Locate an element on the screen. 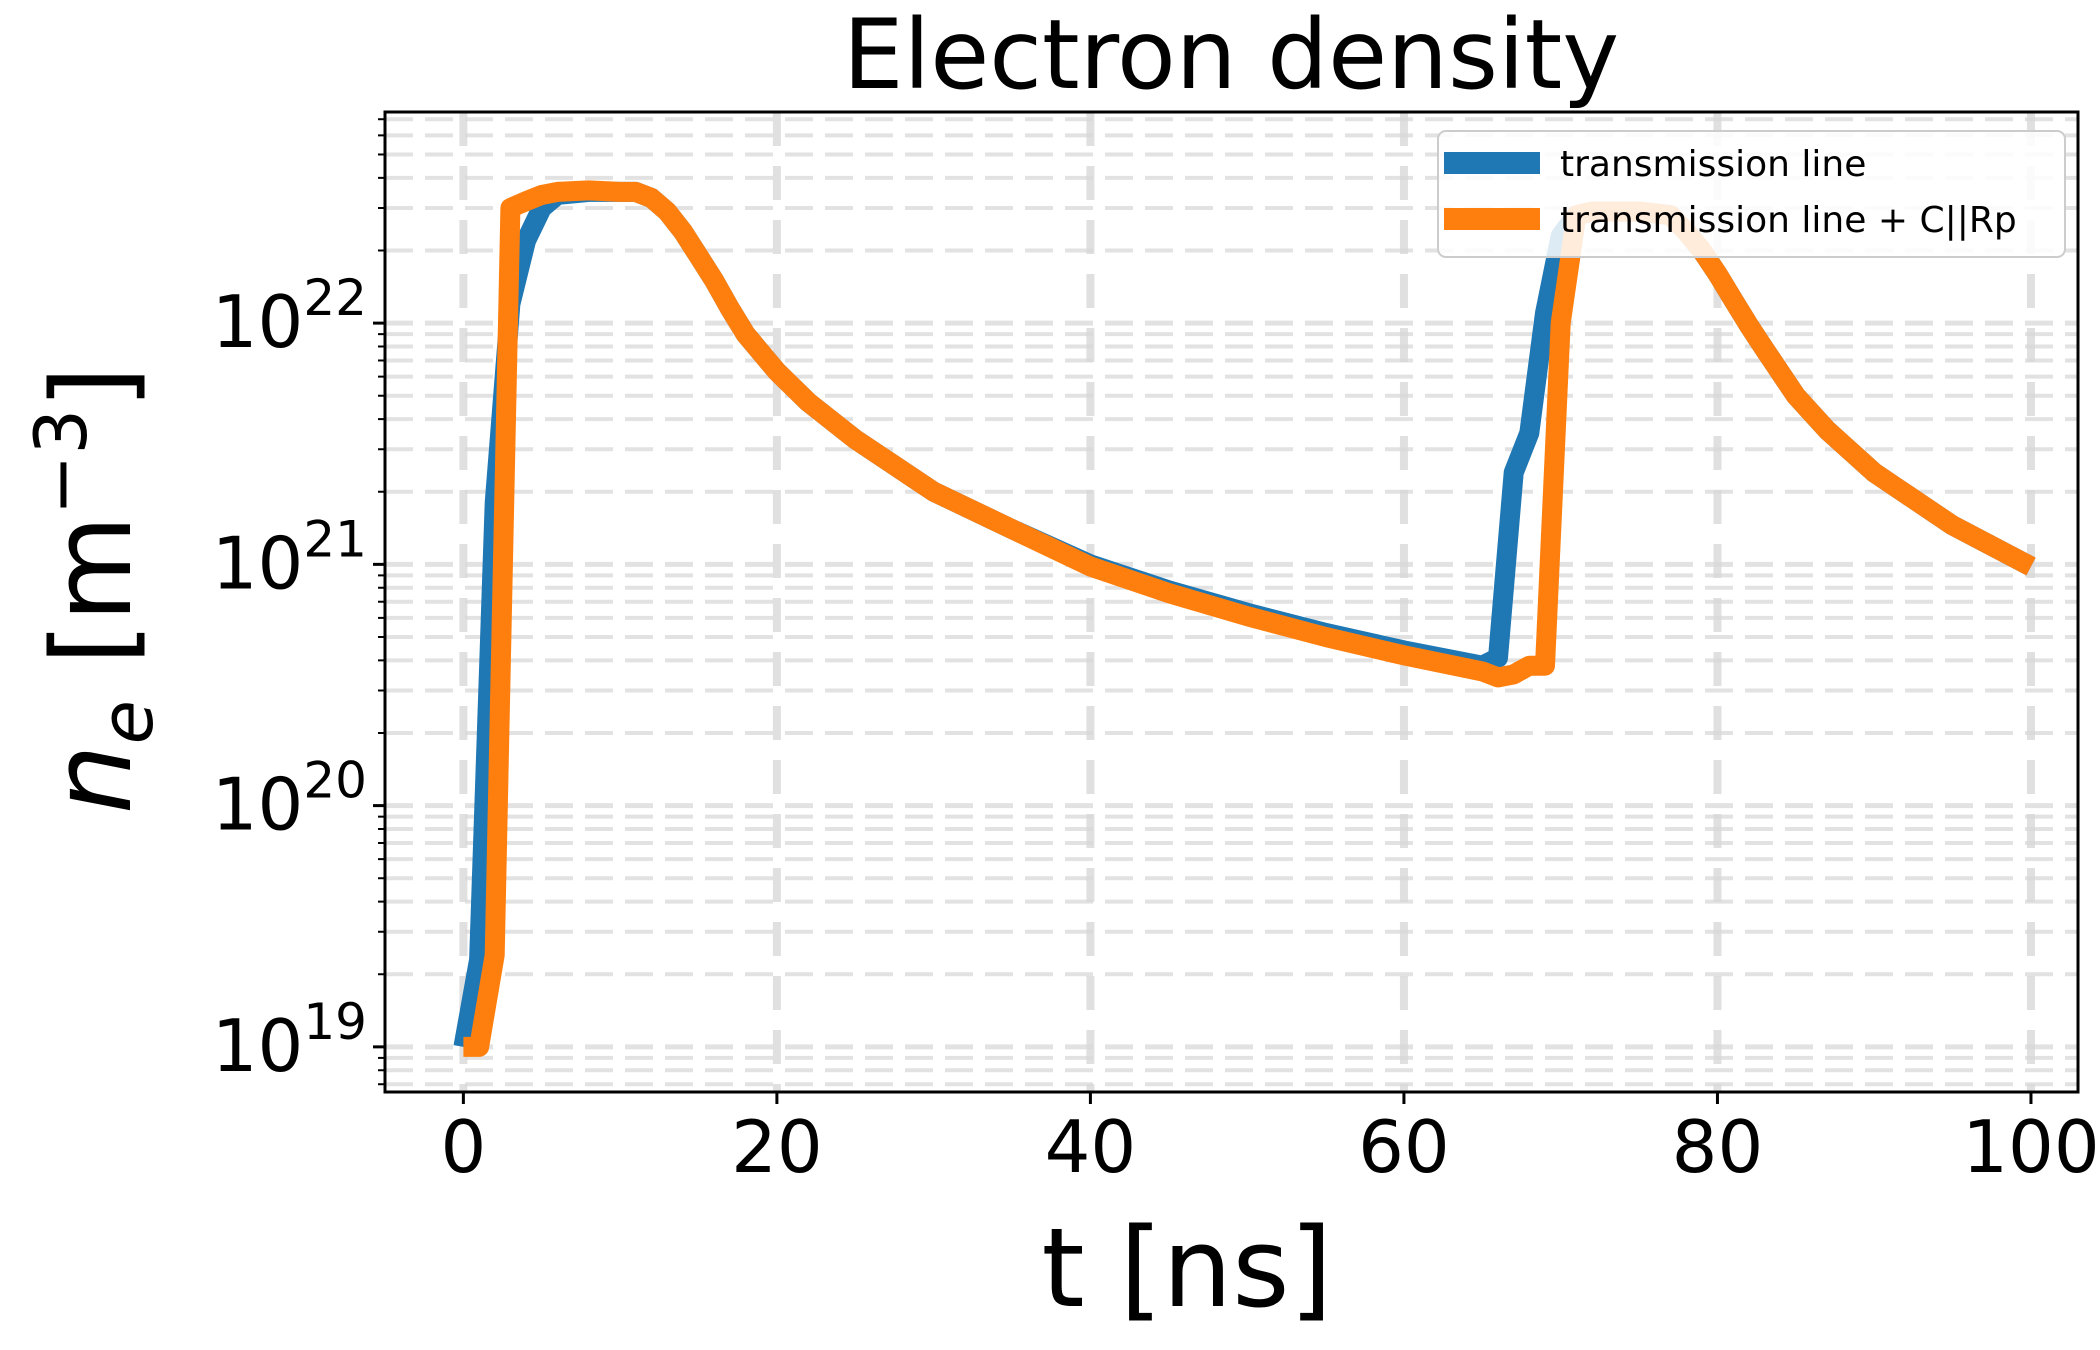 This screenshot has width=2100, height=1350. x-tick-label: 60 is located at coordinates (1404, 1147).